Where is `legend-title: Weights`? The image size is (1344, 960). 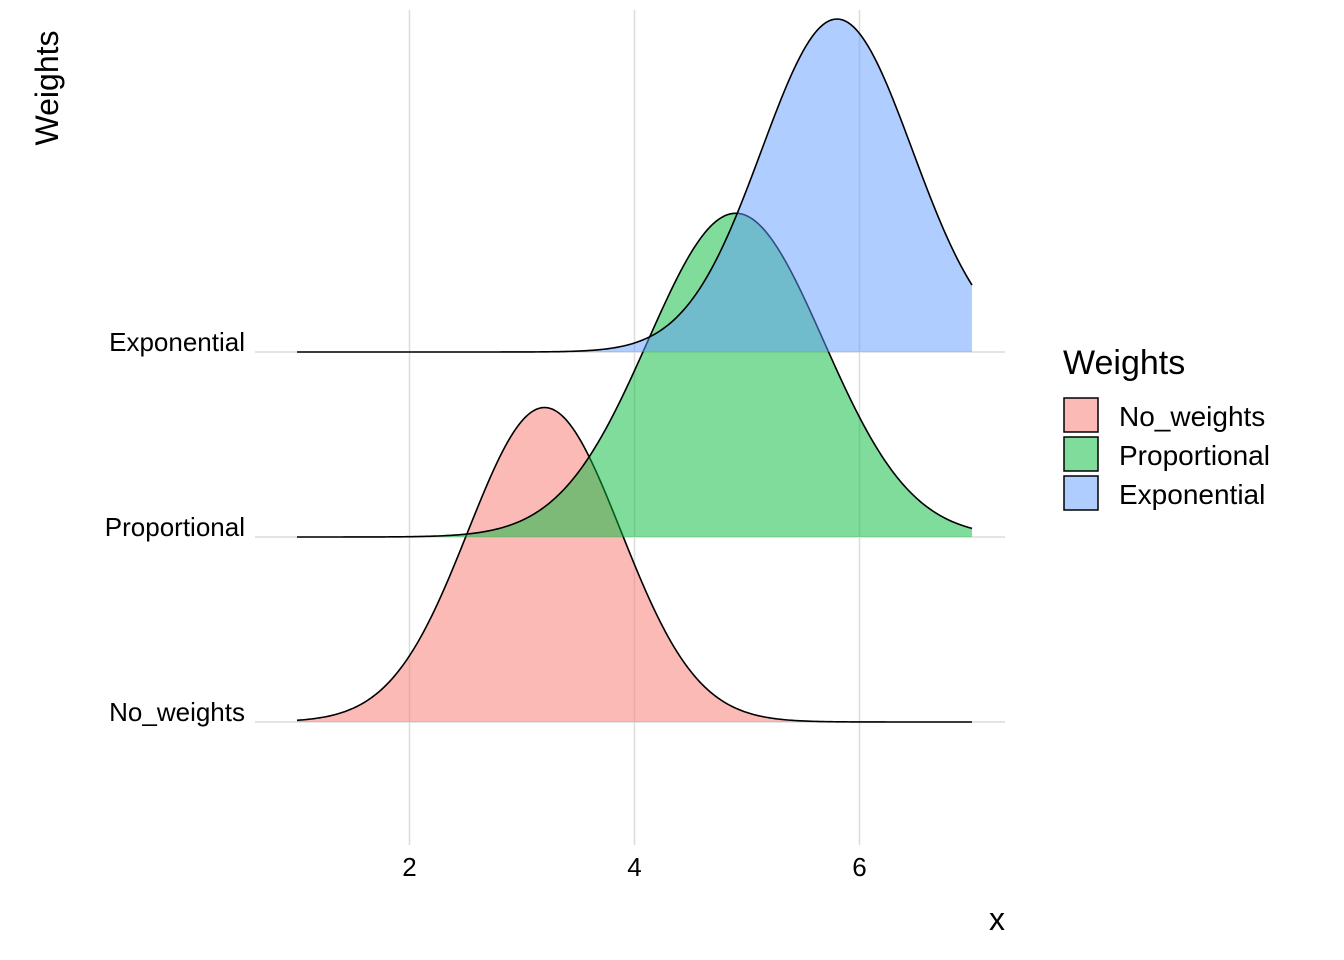
legend-title: Weights is located at coordinates (1124, 363).